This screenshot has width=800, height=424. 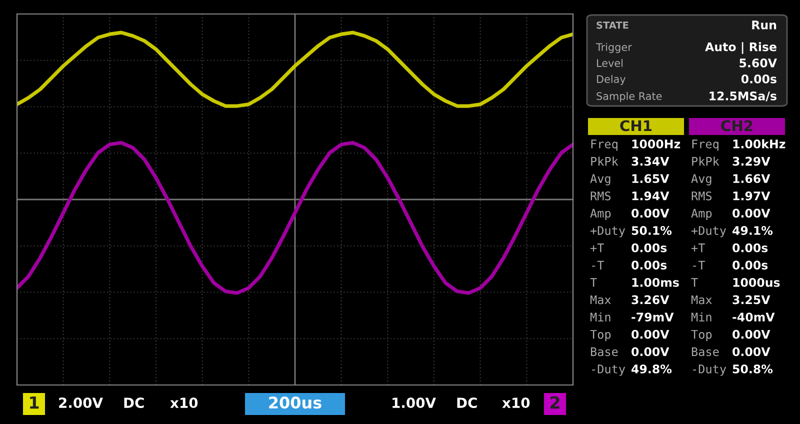 What do you see at coordinates (756, 282) in the screenshot?
I see `text: 1000us` at bounding box center [756, 282].